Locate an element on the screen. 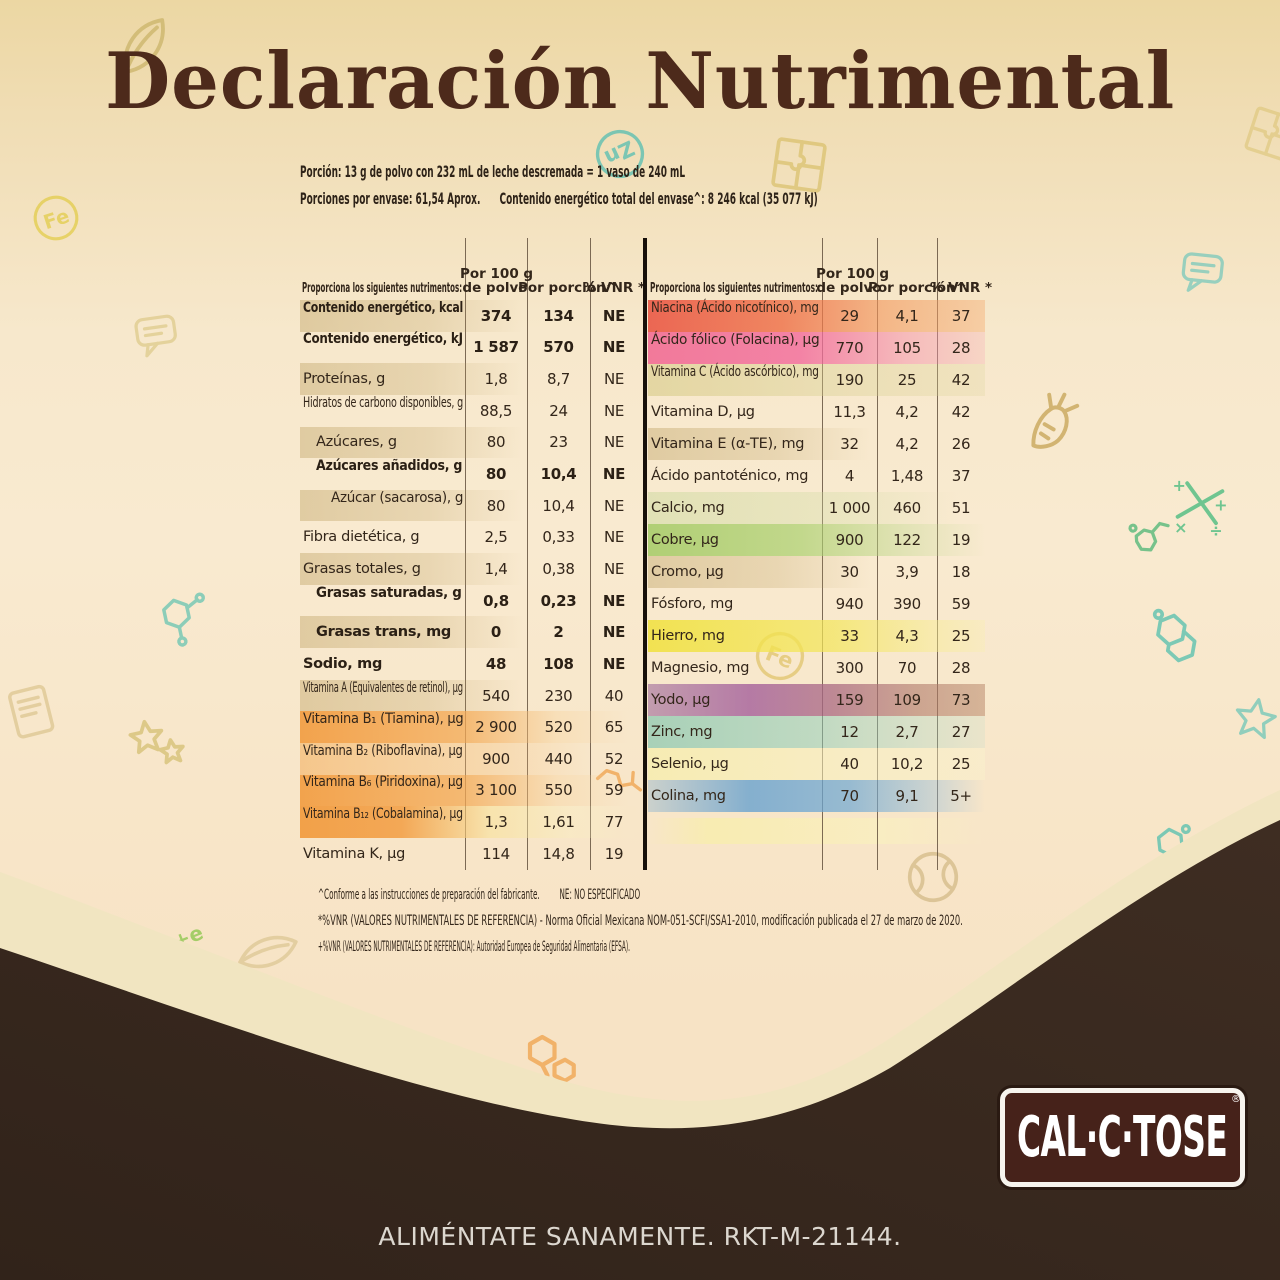 This screenshot has height=1280, width=1280. value-per-portion: 108 is located at coordinates (558, 663).